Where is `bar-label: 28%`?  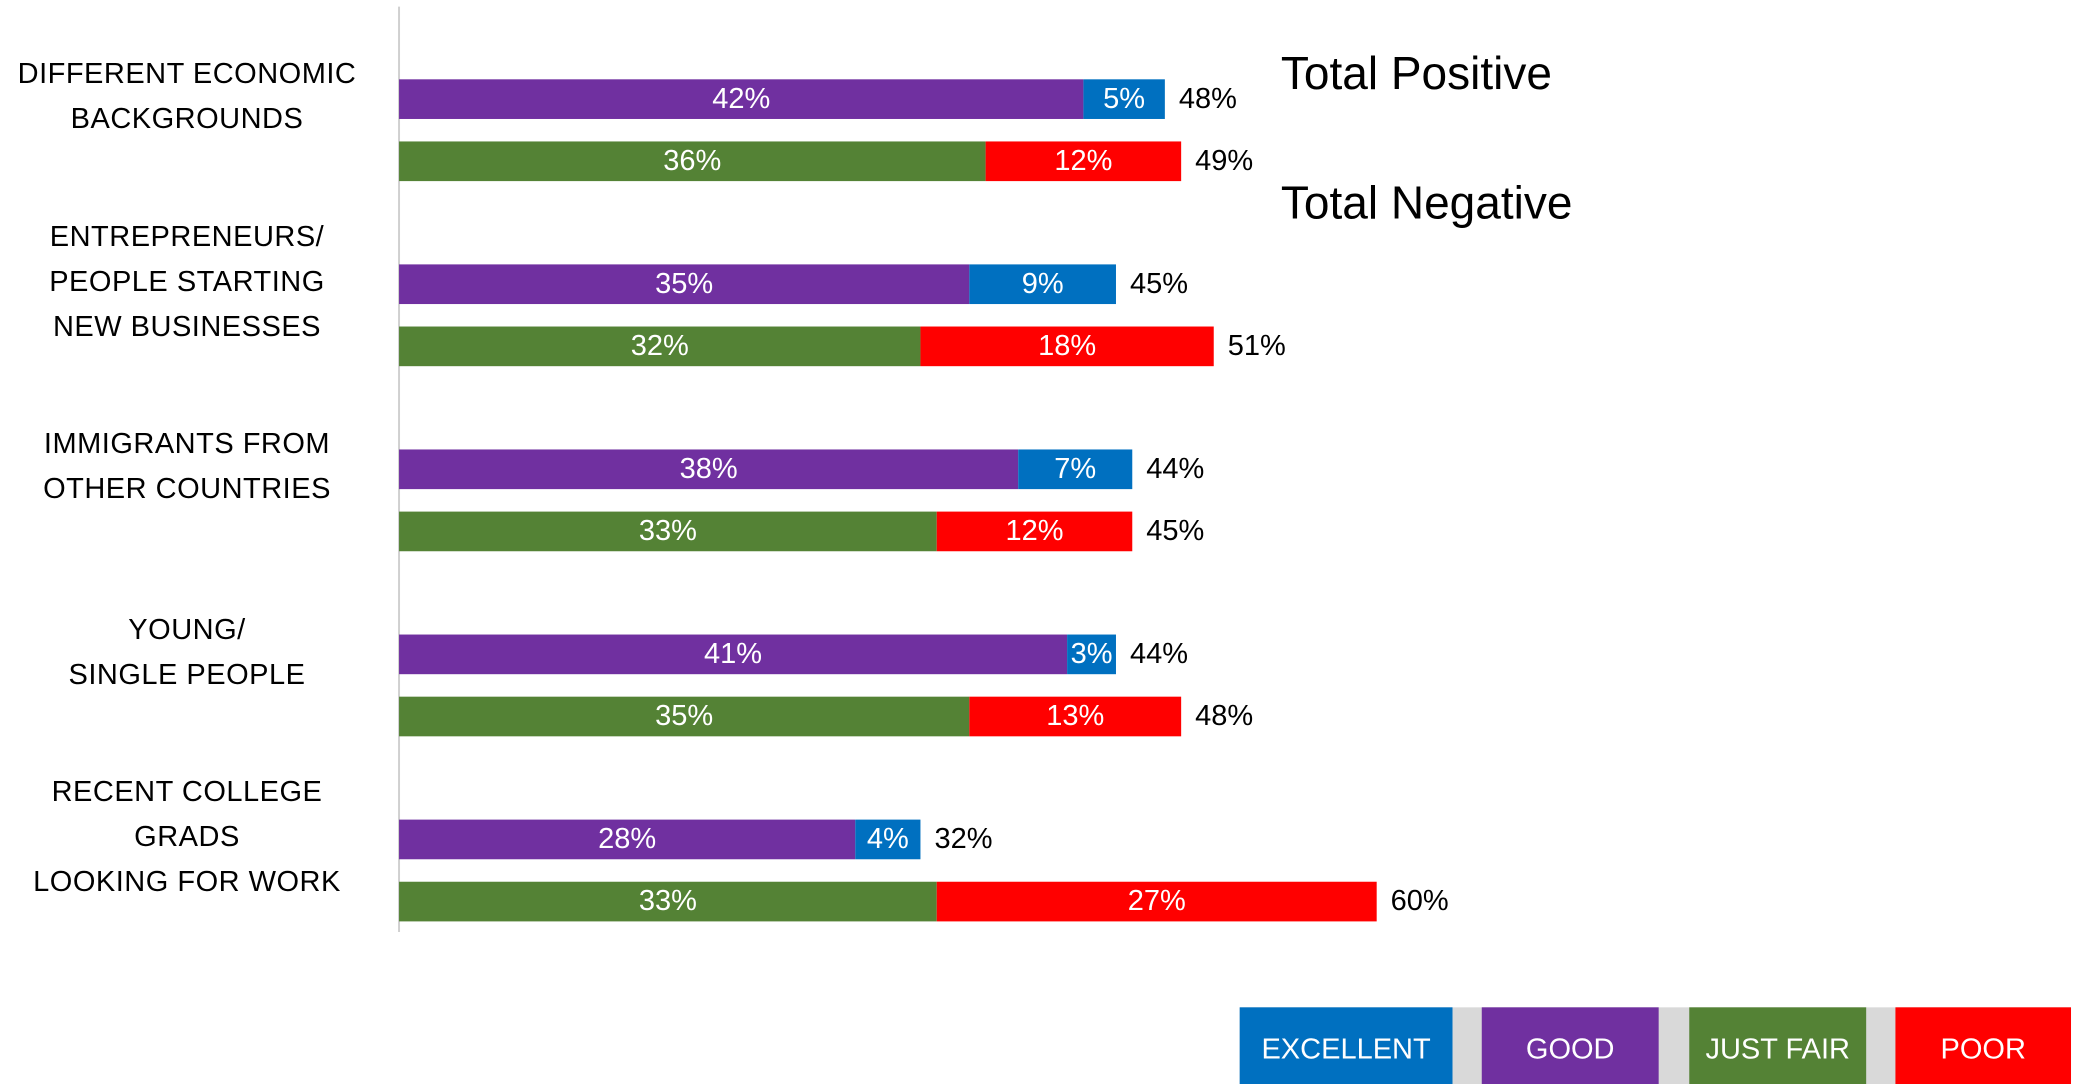 bar-label: 28% is located at coordinates (627, 839).